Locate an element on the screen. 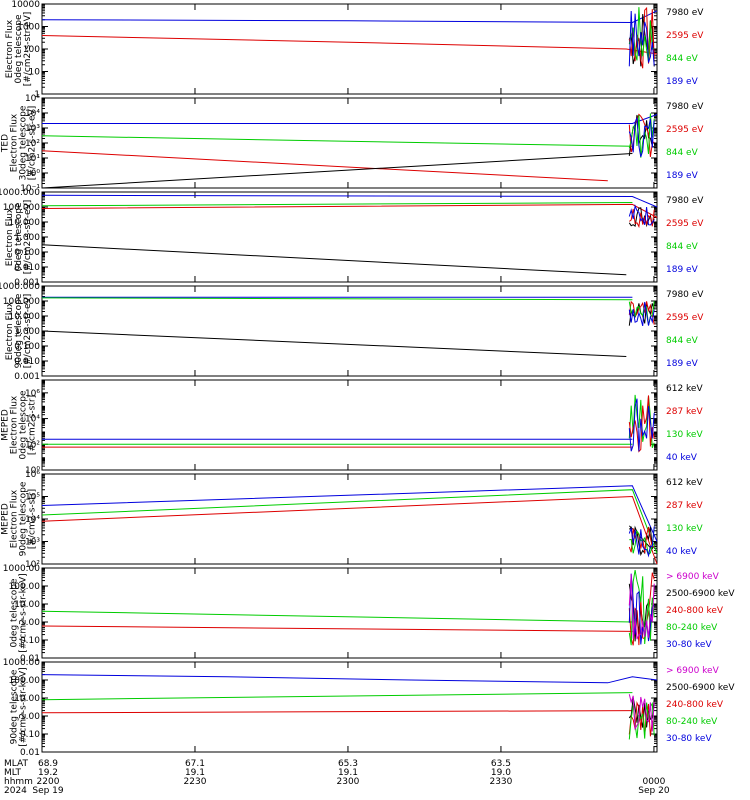 This screenshot has height=800, width=750. y-tick-label: 0.01 is located at coordinates (30, 659).